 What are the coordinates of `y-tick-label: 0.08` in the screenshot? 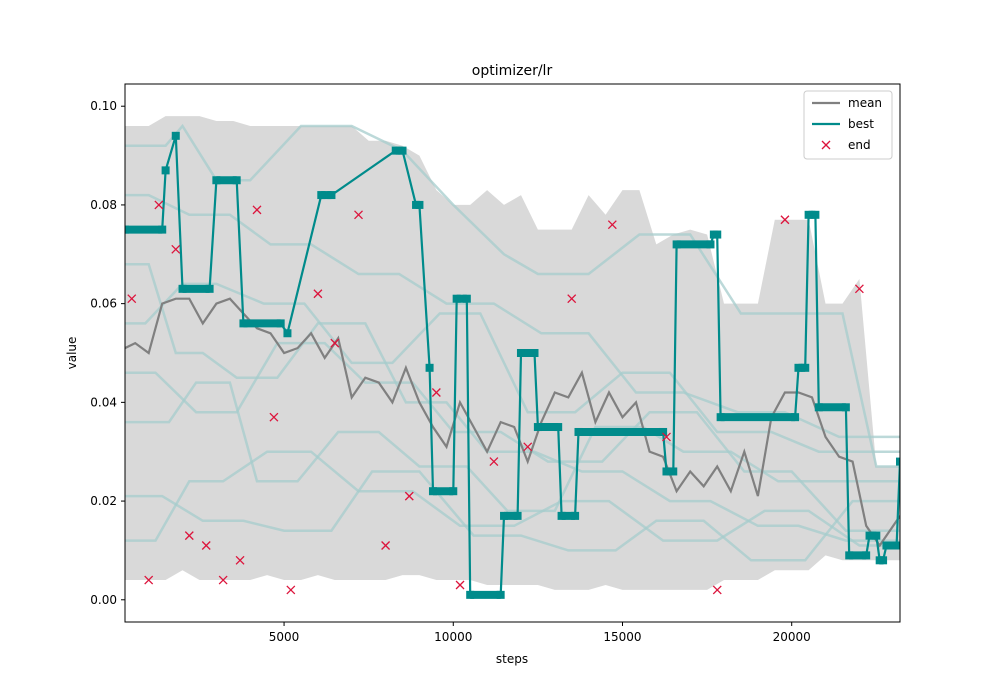 It's located at (103, 205).